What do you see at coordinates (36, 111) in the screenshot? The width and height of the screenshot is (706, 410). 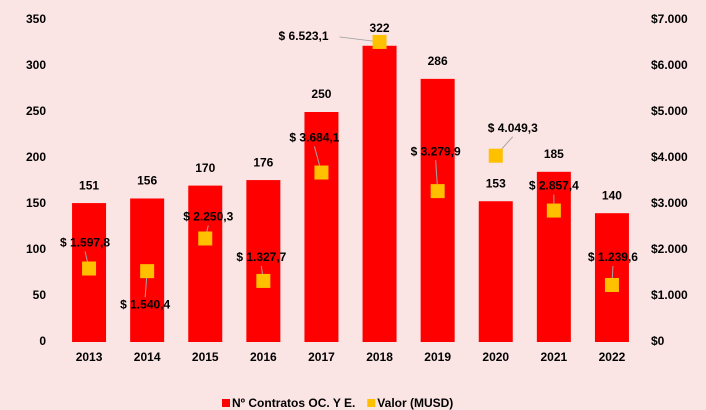 I see `y-tick-label: 250` at bounding box center [36, 111].